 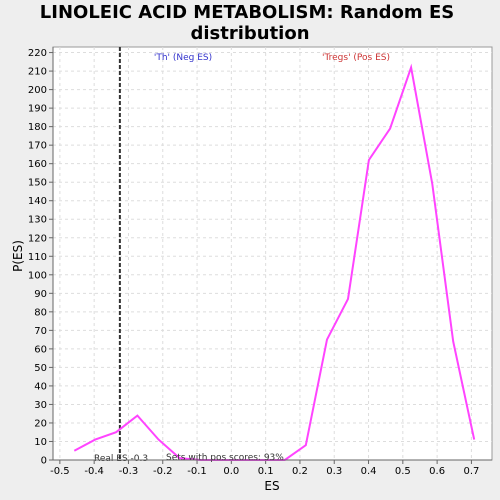 What do you see at coordinates (437, 471) in the screenshot?
I see `x-tick-label: 0.6` at bounding box center [437, 471].